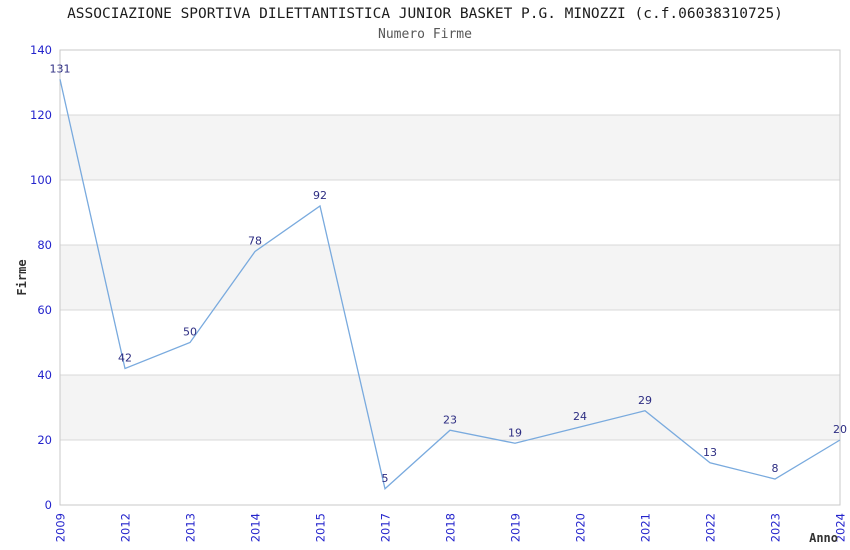  I want to click on x-tick-label: 2022, so click(711, 527).